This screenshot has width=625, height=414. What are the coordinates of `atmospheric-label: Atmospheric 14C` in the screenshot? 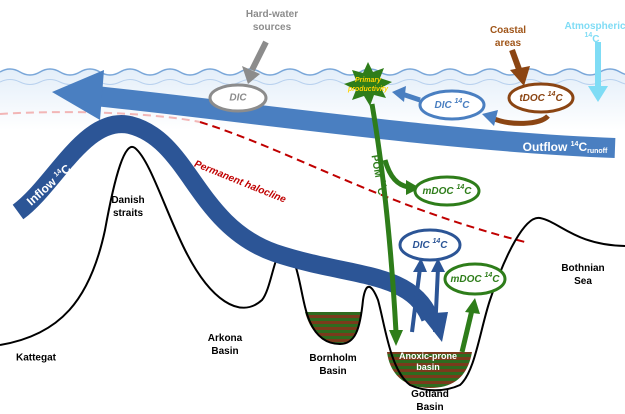 It's located at (594, 33).